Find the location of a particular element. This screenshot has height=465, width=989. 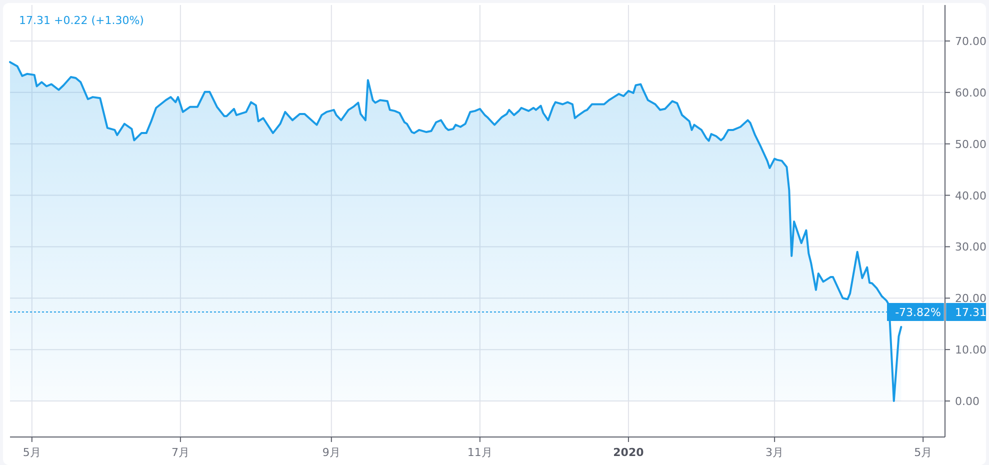

y-tick-label: 50.00 is located at coordinates (970, 144).